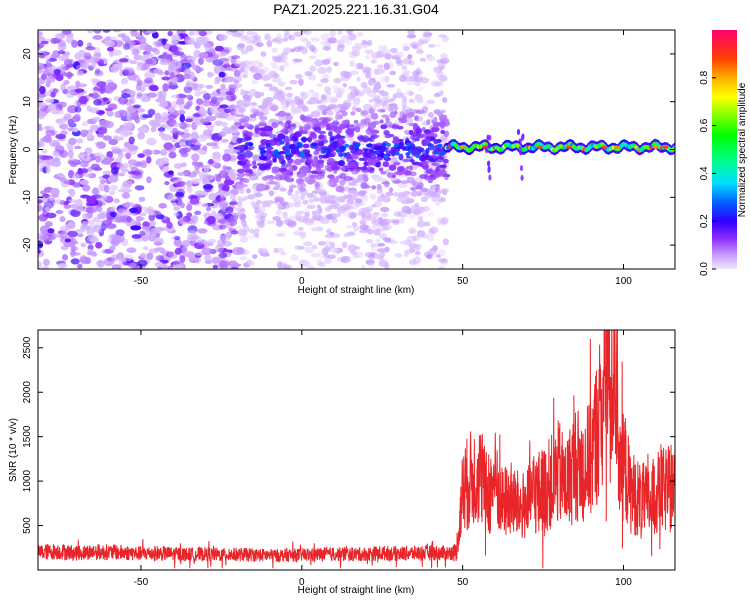 This screenshot has height=600, width=750. What do you see at coordinates (27, 525) in the screenshot?
I see `y-tick-label: 500` at bounding box center [27, 525].